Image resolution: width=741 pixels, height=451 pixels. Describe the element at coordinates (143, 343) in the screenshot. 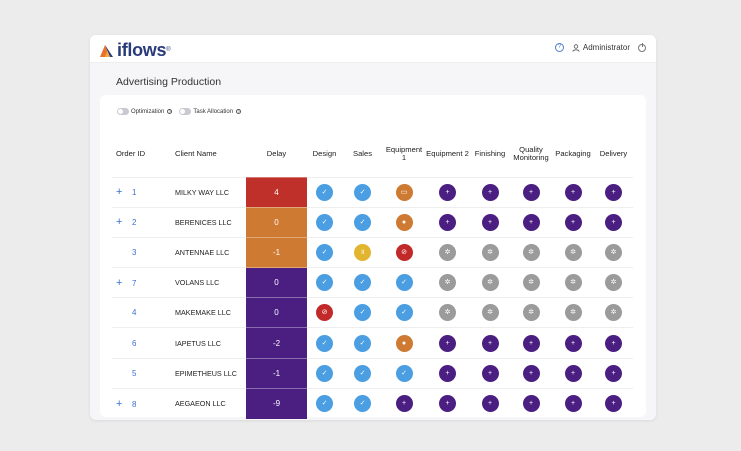

I see `order-id-cell: 6` at that location.